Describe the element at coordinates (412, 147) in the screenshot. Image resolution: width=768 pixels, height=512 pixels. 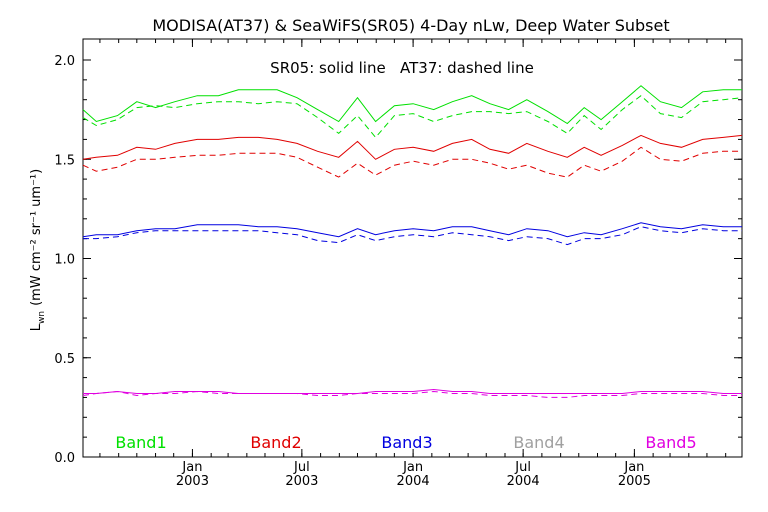
I see `band2-solid-line` at that location.